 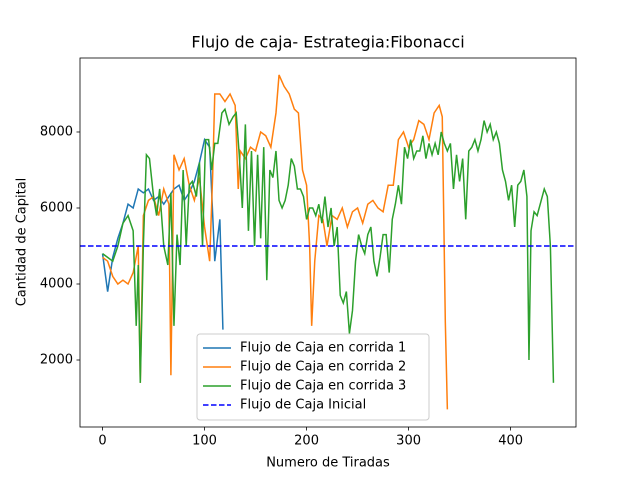 I want to click on y-axis-label: Cantidad de Capital, so click(x=22, y=242).